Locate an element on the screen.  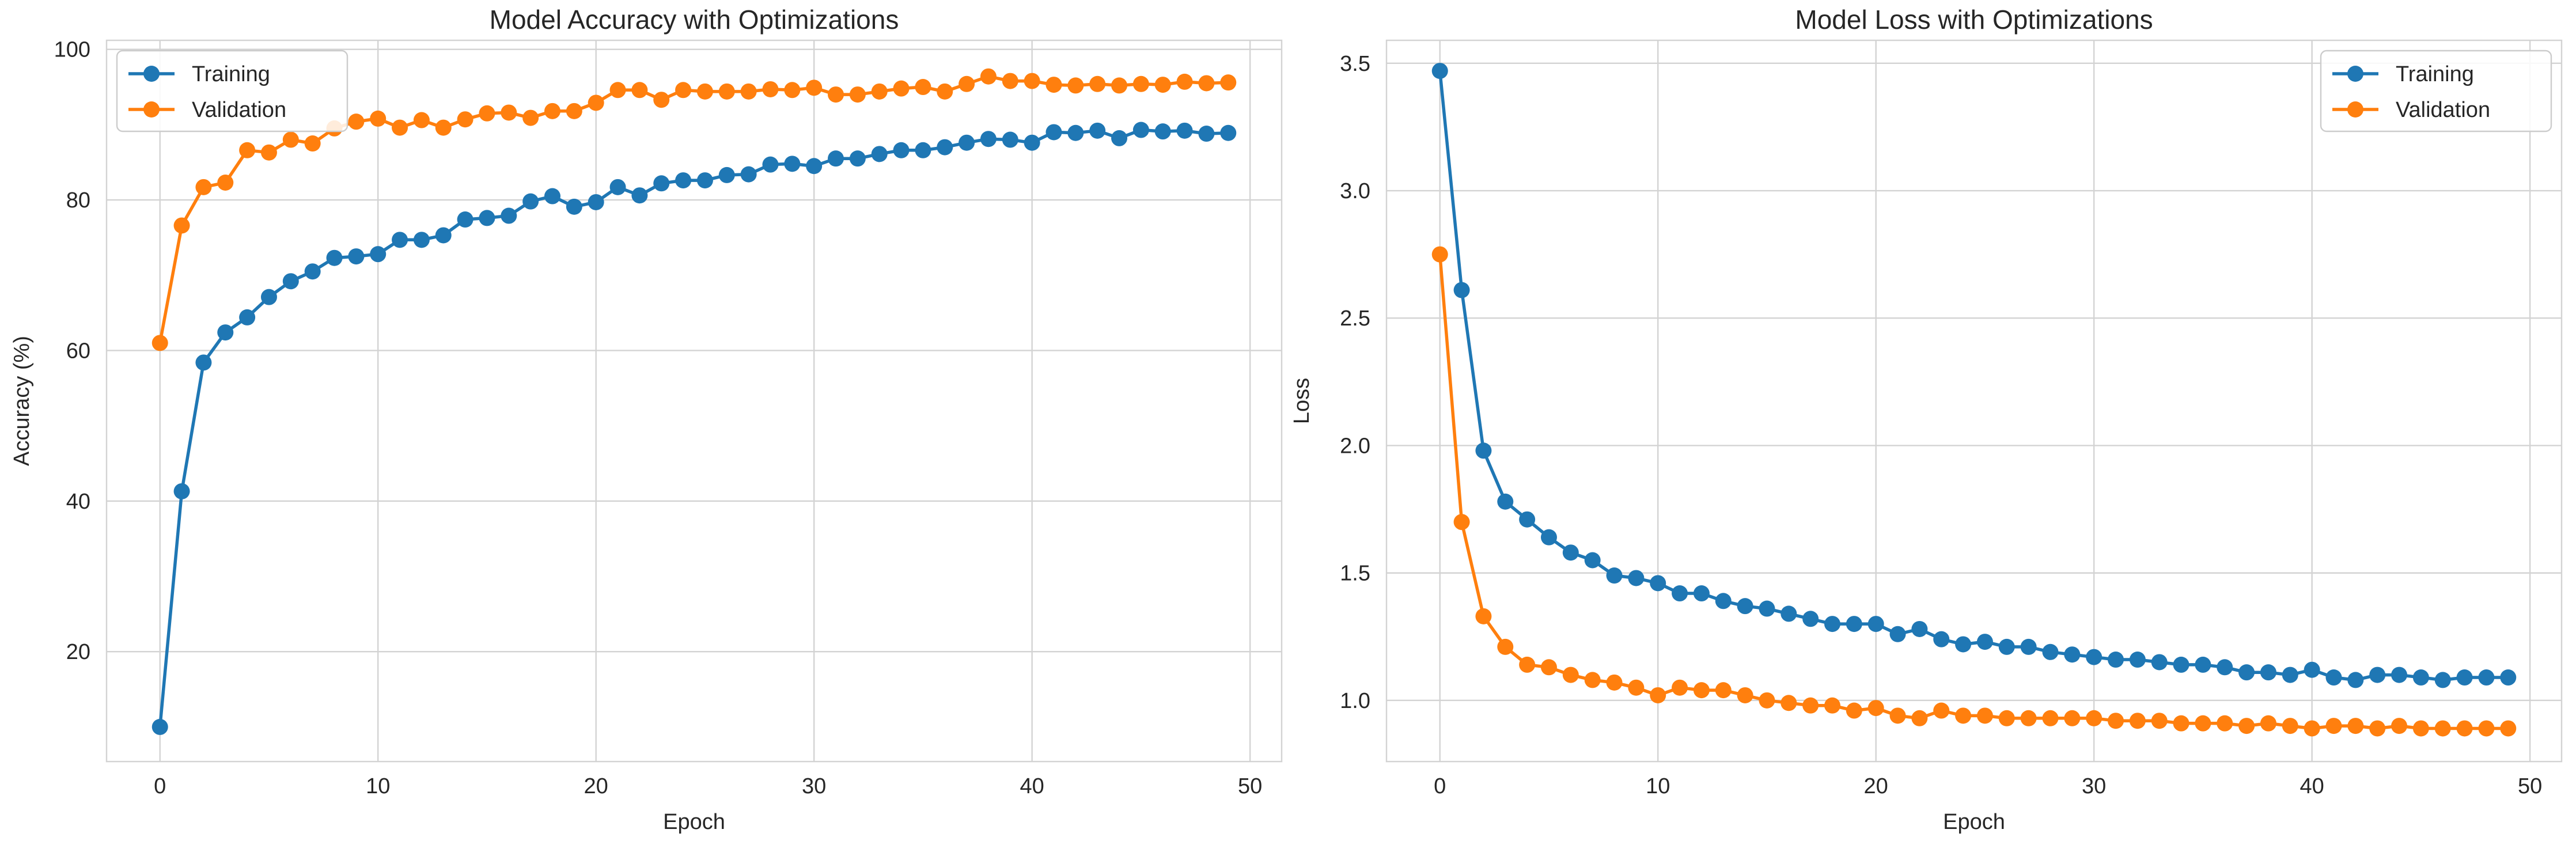
loss-legend-box is located at coordinates (2436, 91).